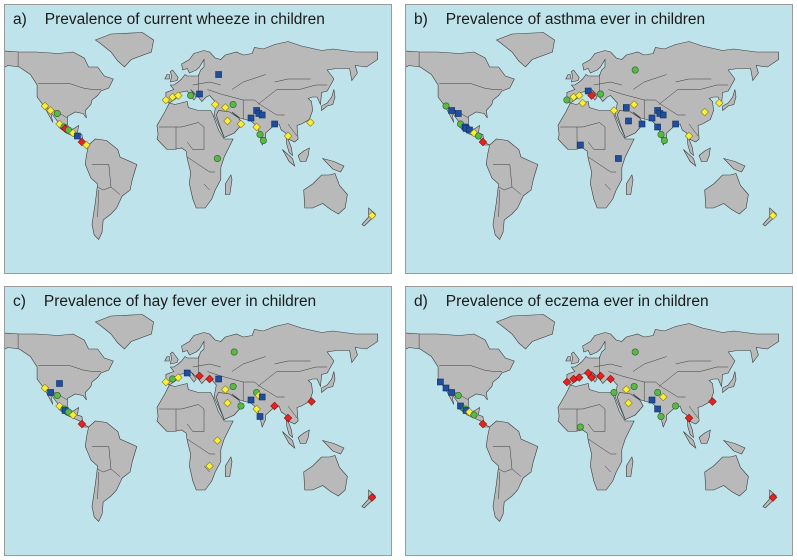  Describe the element at coordinates (180, 301) in the screenshot. I see `panel-title-text: Prevalence of hay fever ever in children` at that location.